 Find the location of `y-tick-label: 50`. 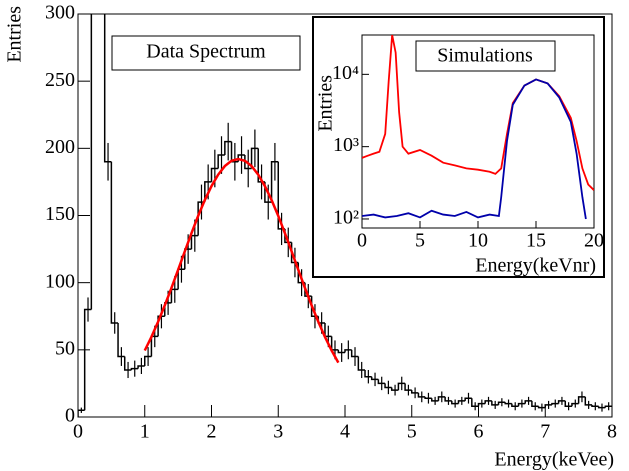

y-tick-label: 50 is located at coordinates (65, 348).